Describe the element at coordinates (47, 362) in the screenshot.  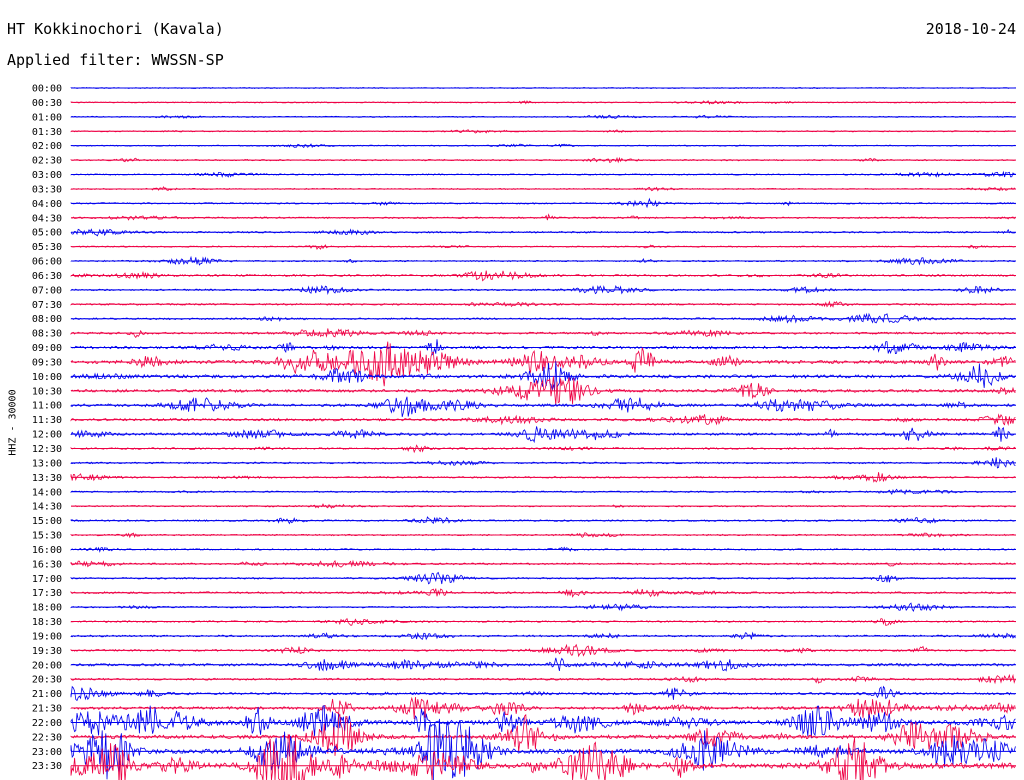
I see `time-label-0930: 09:30` at that location.